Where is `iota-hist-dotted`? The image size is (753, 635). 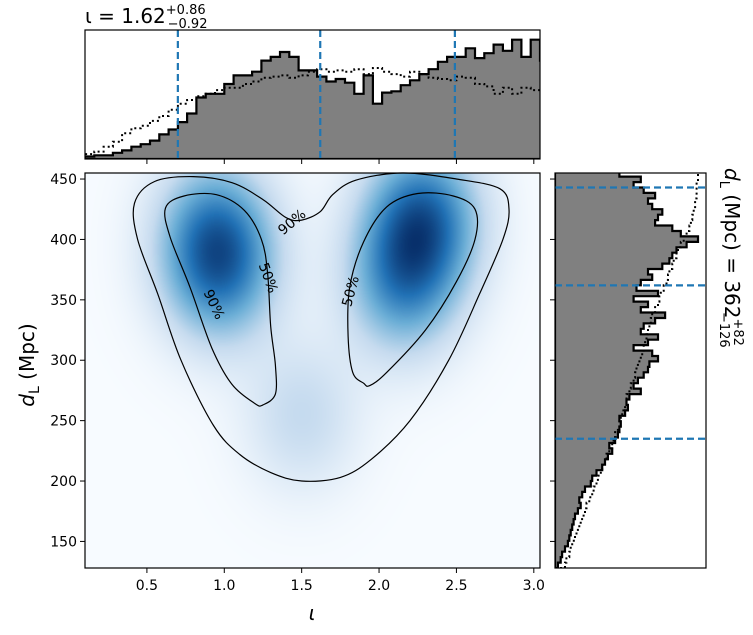 iota-hist-dotted is located at coordinates (312, 113).